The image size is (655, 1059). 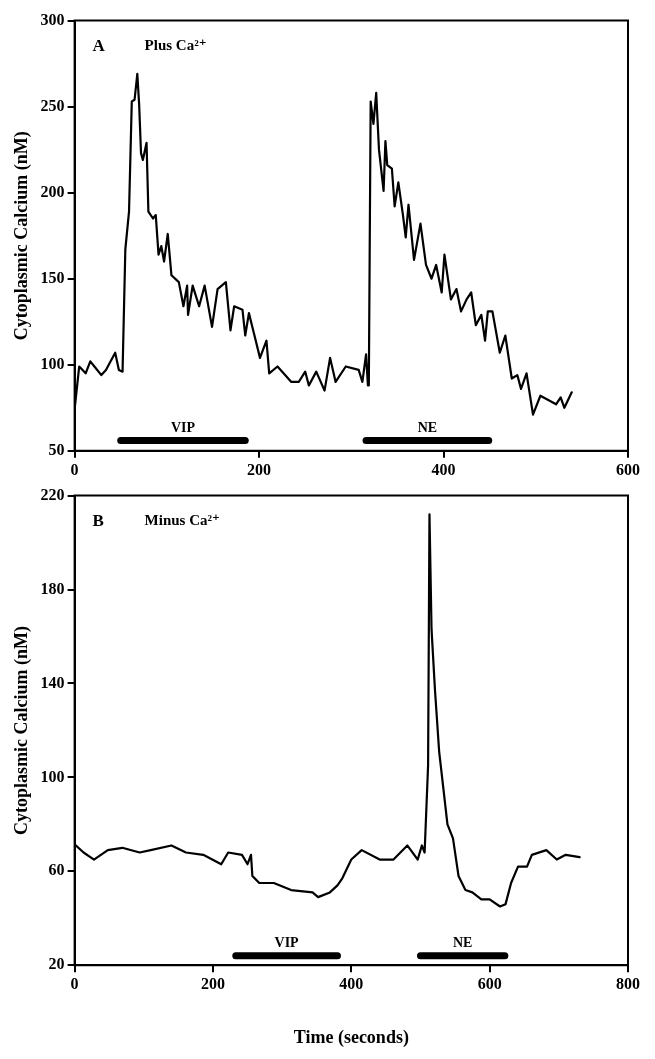 What do you see at coordinates (98, 521) in the screenshot?
I see `annotation: B` at bounding box center [98, 521].